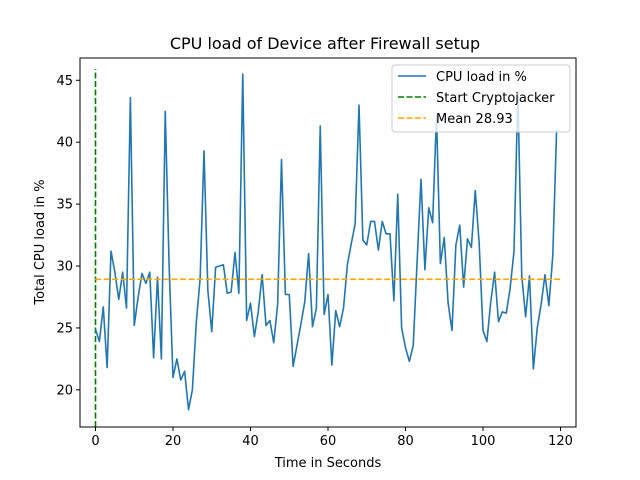  Describe the element at coordinates (474, 119) in the screenshot. I see `legend-label-mean: Mean 28.93` at that location.